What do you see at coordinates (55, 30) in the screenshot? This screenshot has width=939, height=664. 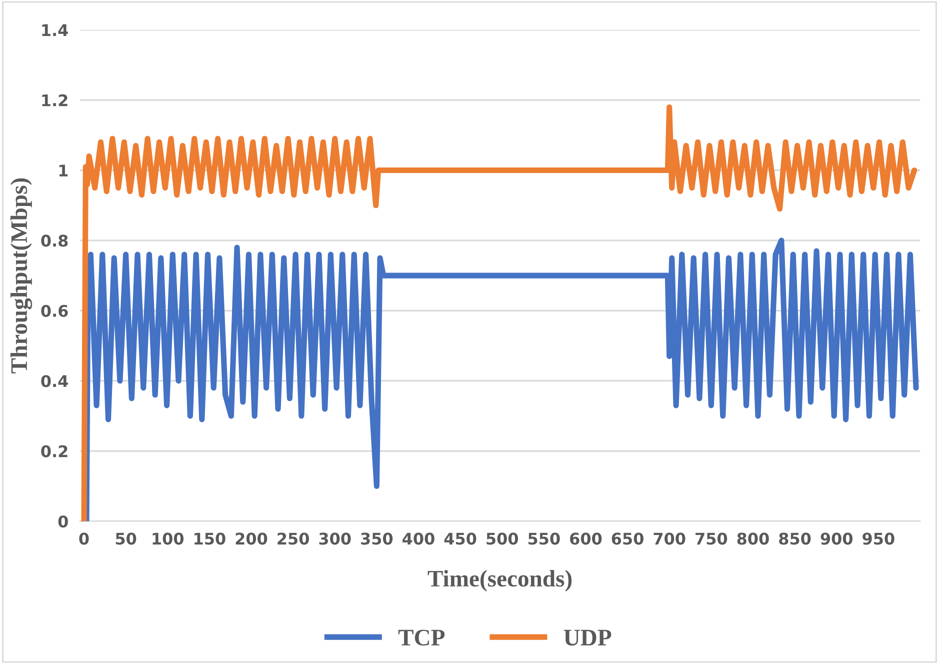 I see `y-tick-label: 1.4` at bounding box center [55, 30].